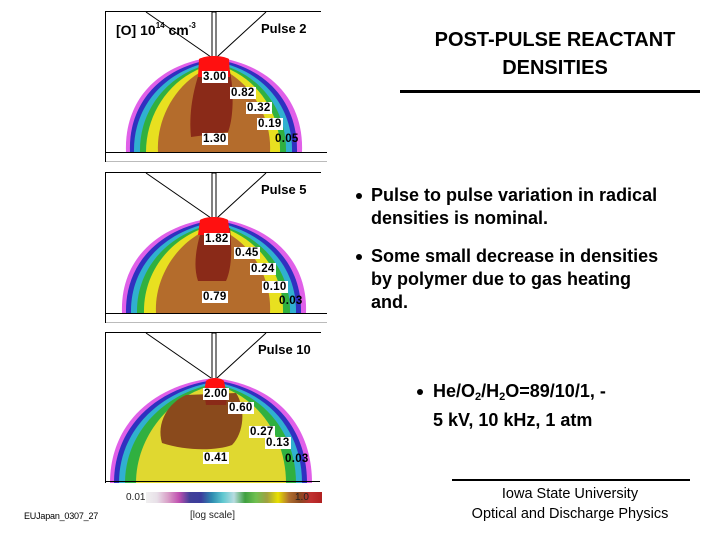 This screenshot has width=720, height=540. I want to click on contour-value: 0.45, so click(247, 253).